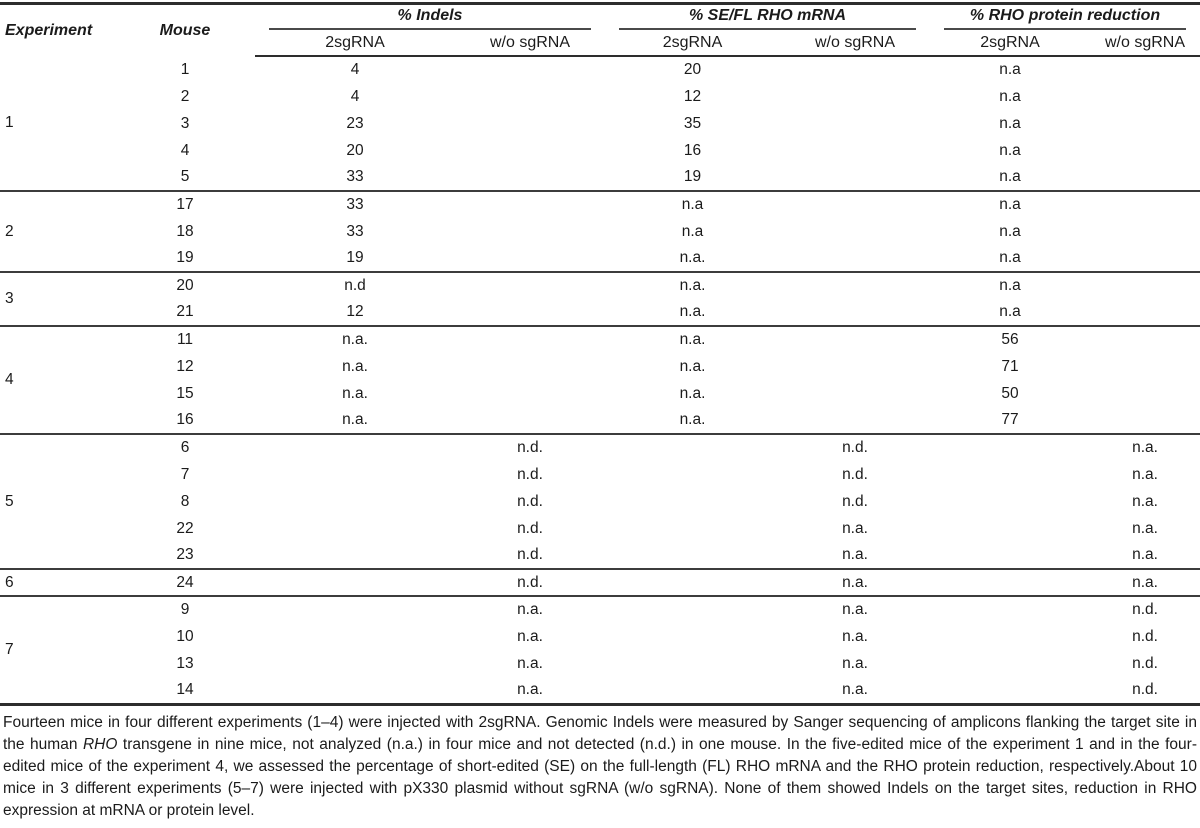 The width and height of the screenshot is (1200, 828). Describe the element at coordinates (600, 636) in the screenshot. I see `table-row: 10 n.a. n.a. n.d.` at that location.